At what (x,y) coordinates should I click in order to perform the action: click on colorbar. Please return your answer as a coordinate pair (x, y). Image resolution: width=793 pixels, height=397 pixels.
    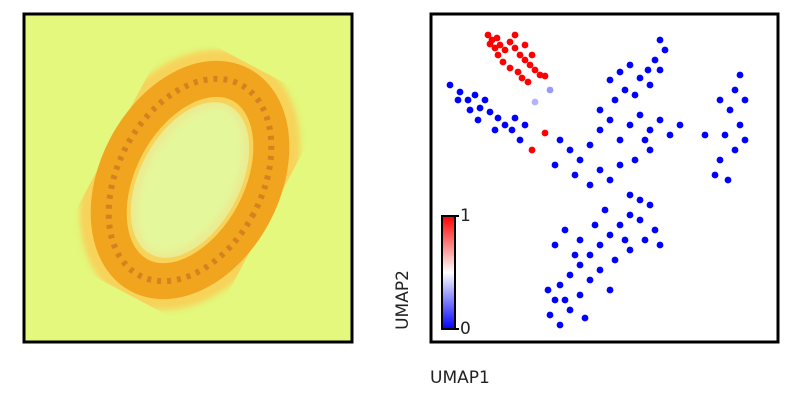
    Looking at the image, I should click on (448, 272).